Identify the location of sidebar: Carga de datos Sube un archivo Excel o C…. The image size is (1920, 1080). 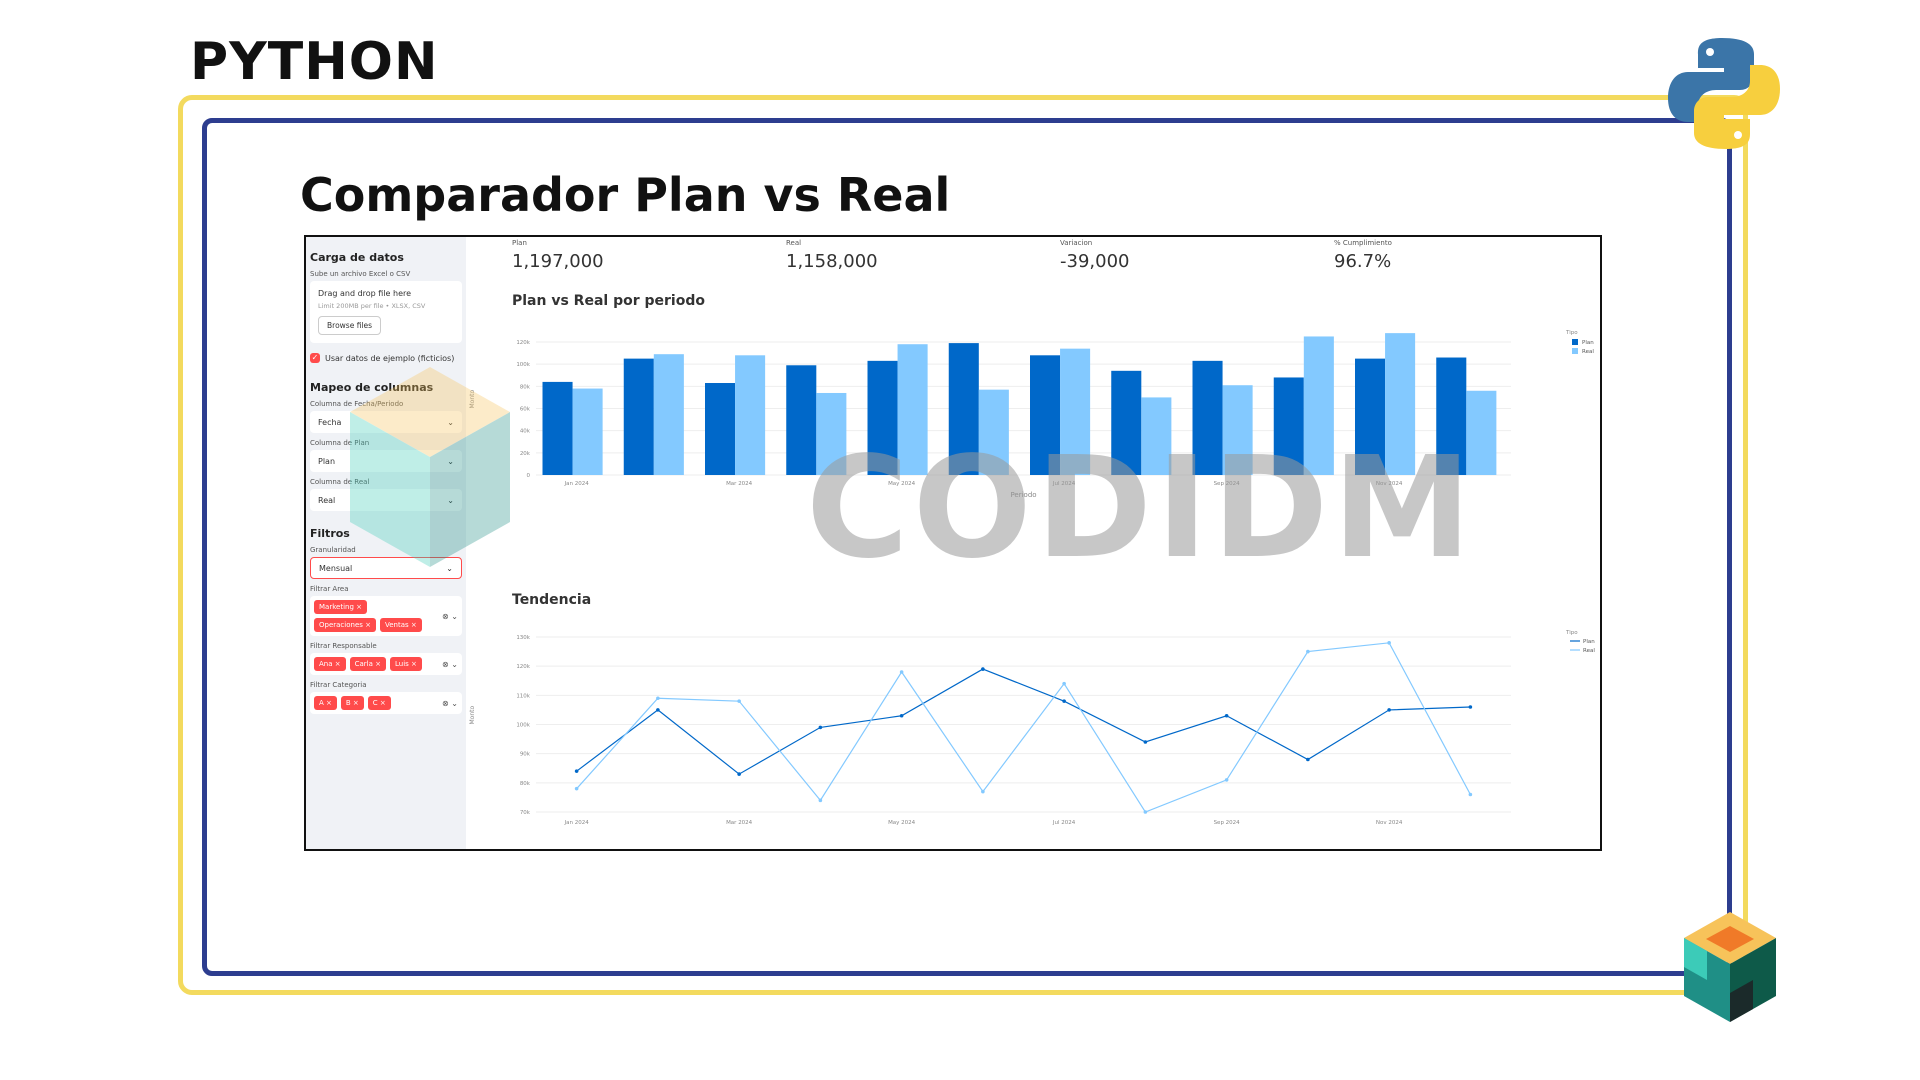
(386, 543).